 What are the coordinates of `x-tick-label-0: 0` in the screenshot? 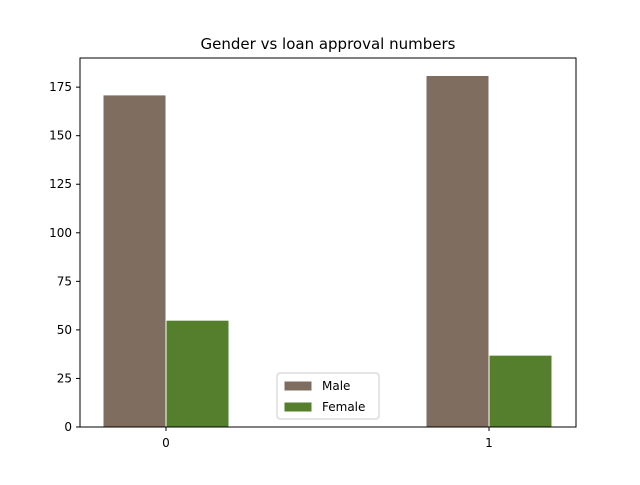 It's located at (166, 443).